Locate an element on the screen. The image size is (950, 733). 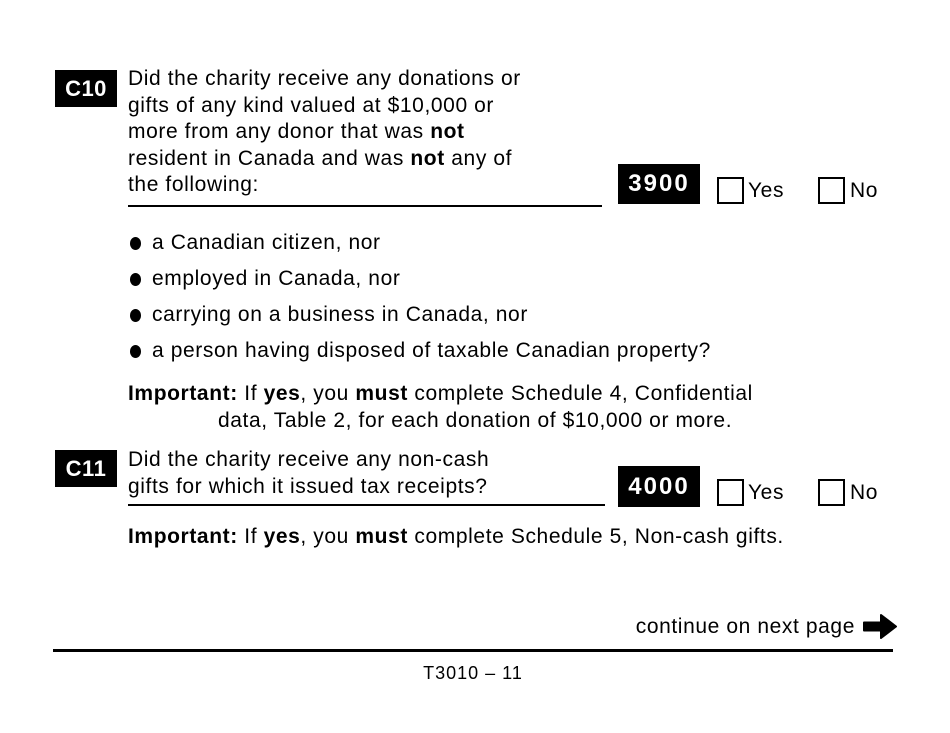
c10-no-checkbox is located at coordinates (831, 190).